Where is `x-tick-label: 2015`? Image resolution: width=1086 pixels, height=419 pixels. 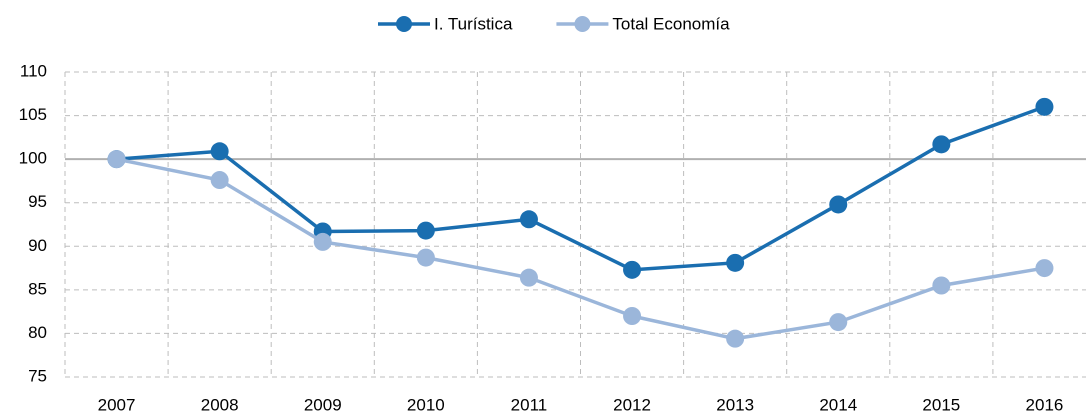
x-tick-label: 2015 is located at coordinates (941, 404).